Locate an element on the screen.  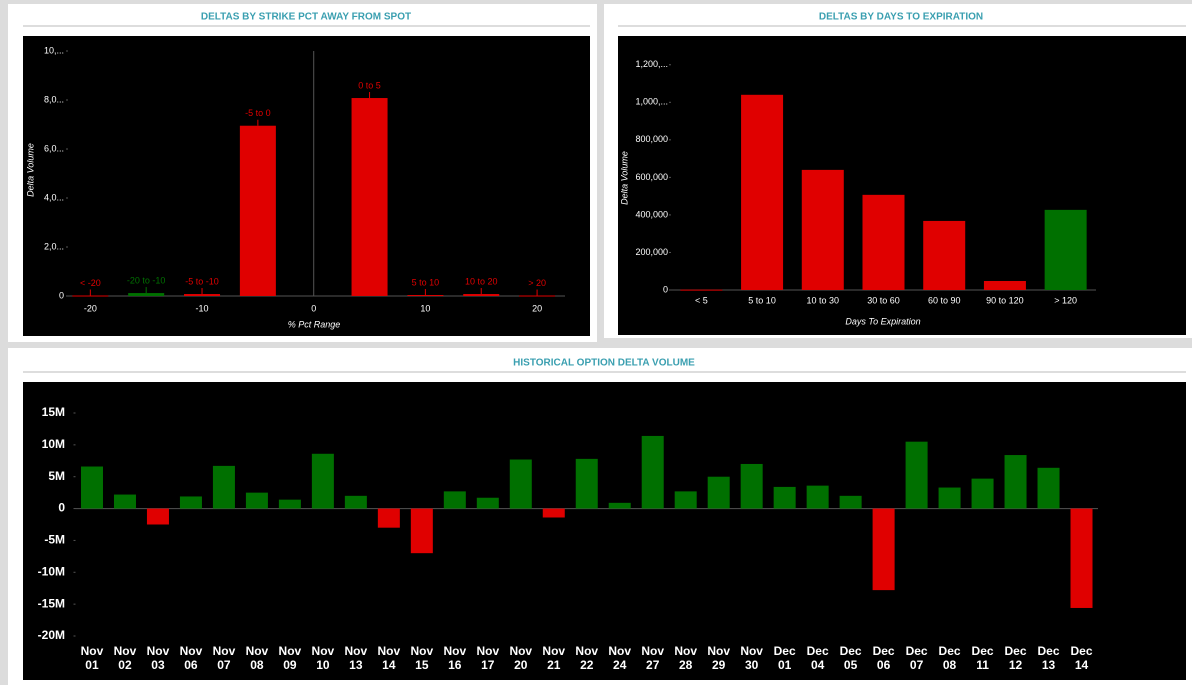
x-tick-label: Nov 02 is located at coordinates (125, 658).